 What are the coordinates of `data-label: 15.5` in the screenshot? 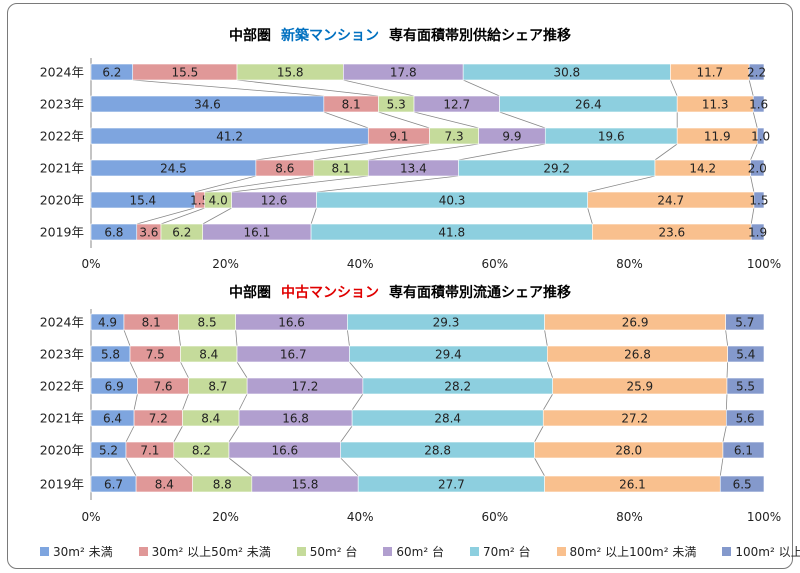 It's located at (185, 73).